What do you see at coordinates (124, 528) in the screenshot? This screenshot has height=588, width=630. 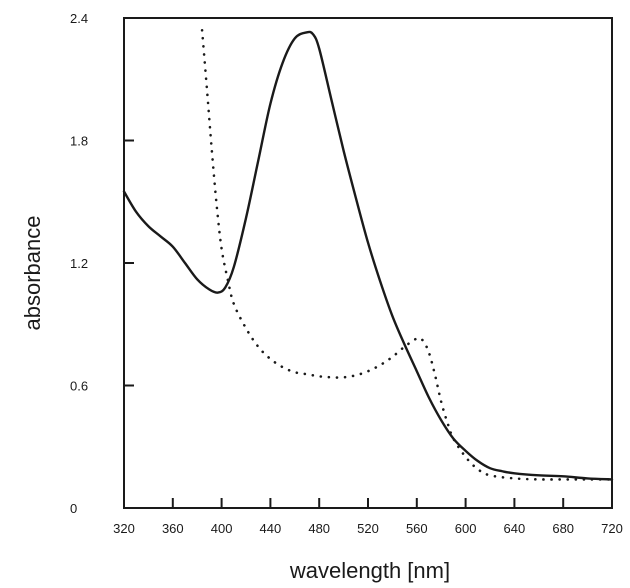 I see `x-tick-label: 320` at bounding box center [124, 528].